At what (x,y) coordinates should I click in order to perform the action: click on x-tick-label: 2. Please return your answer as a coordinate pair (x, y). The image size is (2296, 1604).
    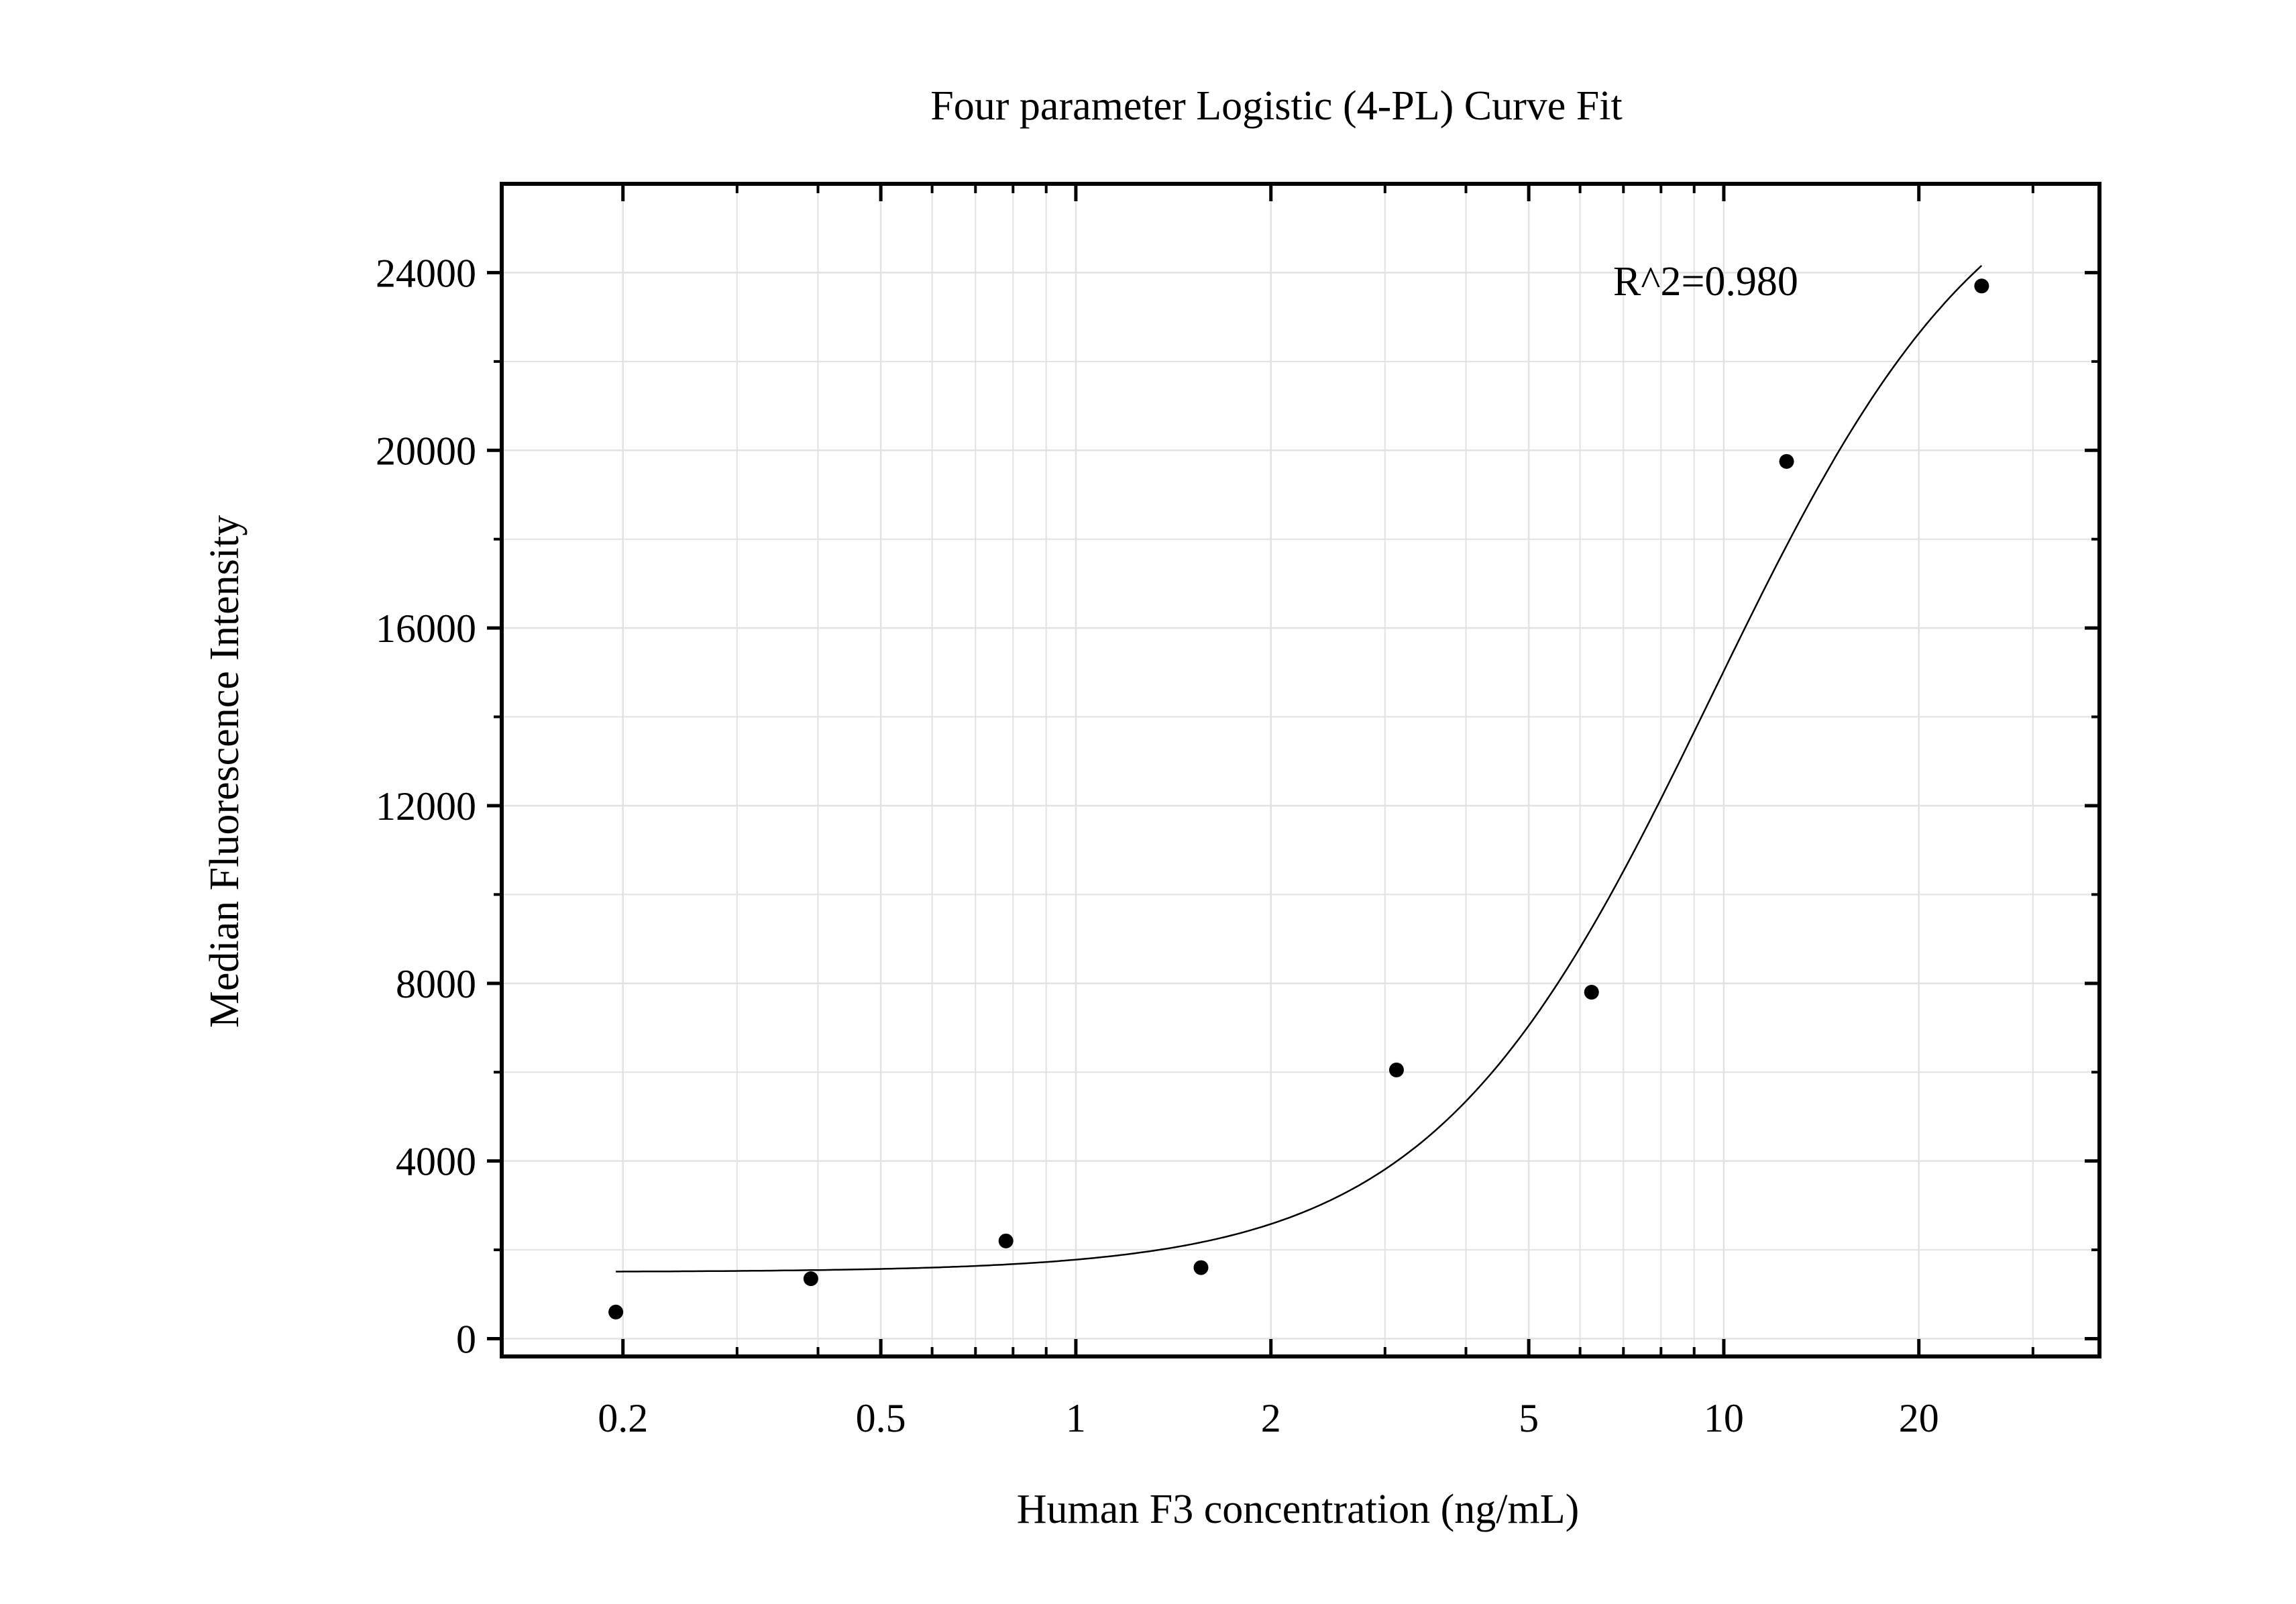
    Looking at the image, I should click on (1271, 1418).